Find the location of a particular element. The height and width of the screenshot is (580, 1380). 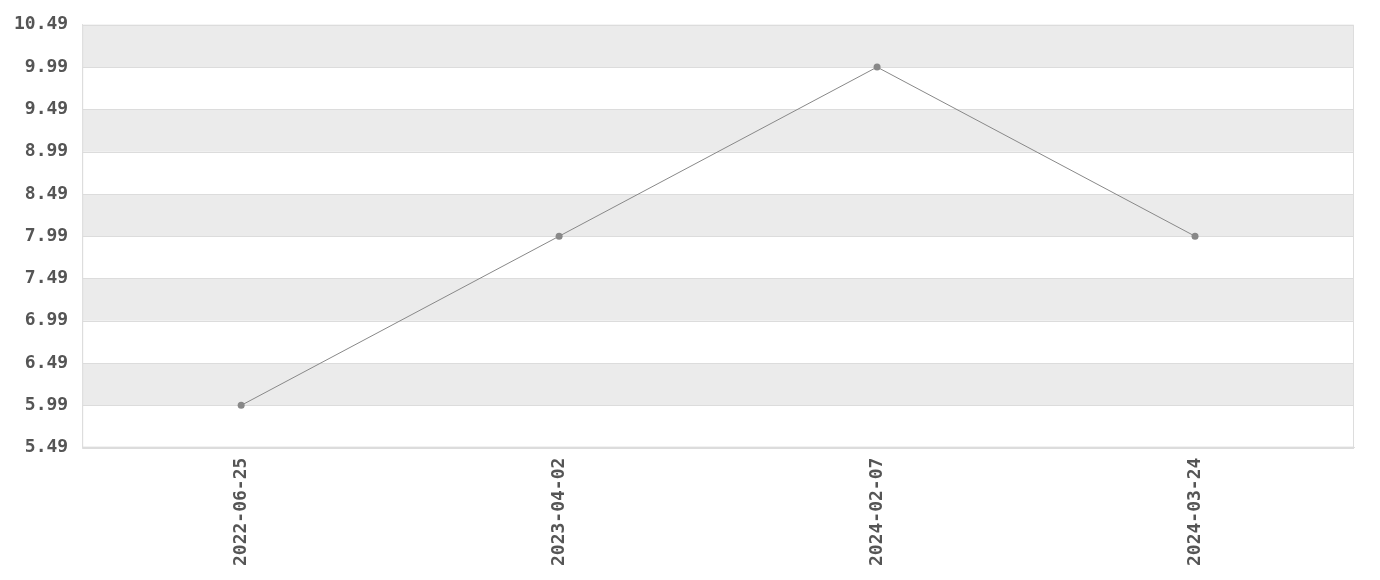

y-tick-label: 6.99 is located at coordinates (46, 319).